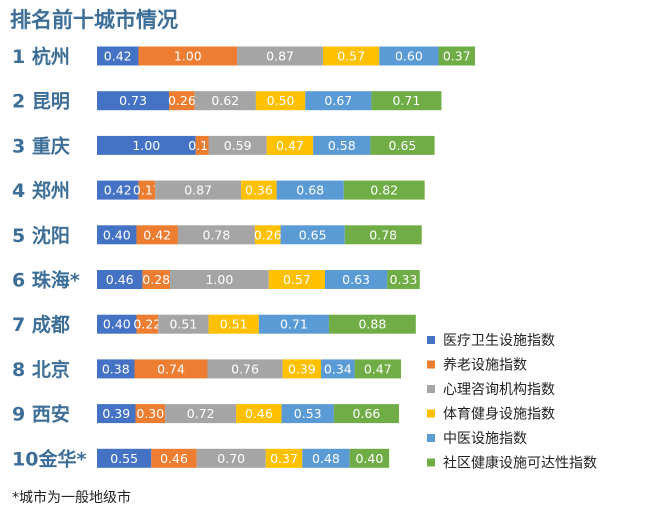  I want to click on data-label: 0.28, so click(156, 279).